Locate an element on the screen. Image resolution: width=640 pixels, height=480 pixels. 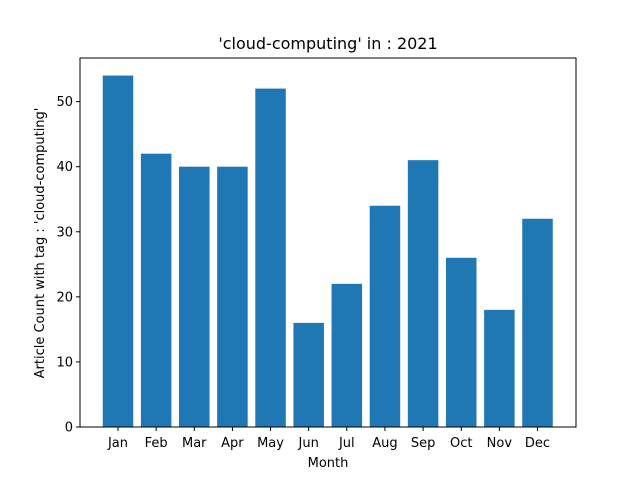
bar-oct is located at coordinates (461, 342).